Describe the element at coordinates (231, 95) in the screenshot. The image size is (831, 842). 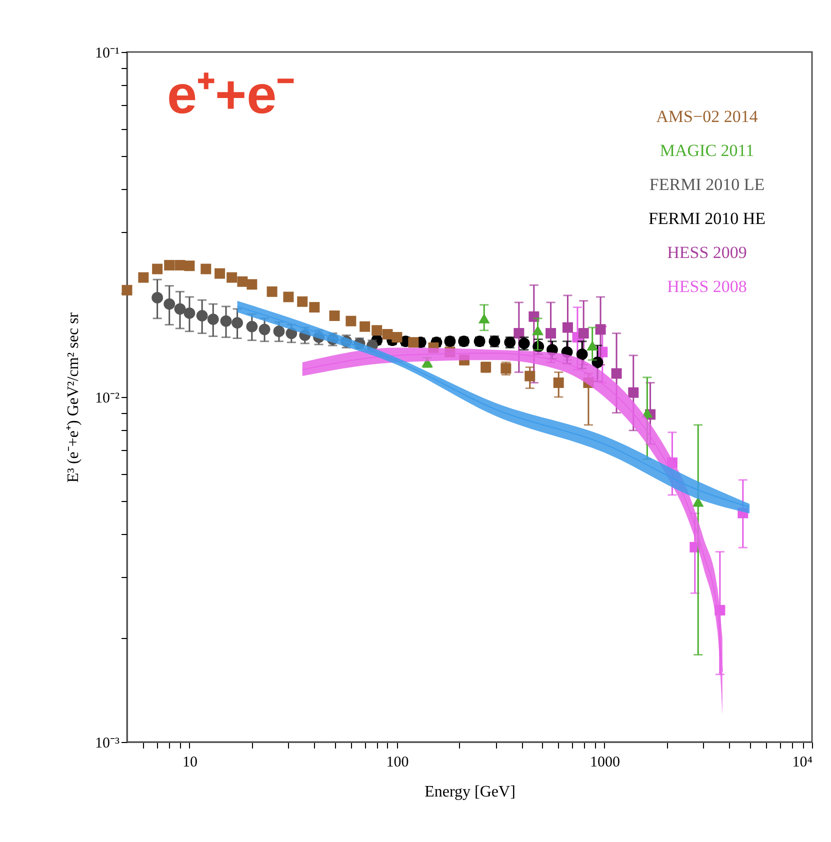
I see `annotation: e⁺+e⁻` at that location.